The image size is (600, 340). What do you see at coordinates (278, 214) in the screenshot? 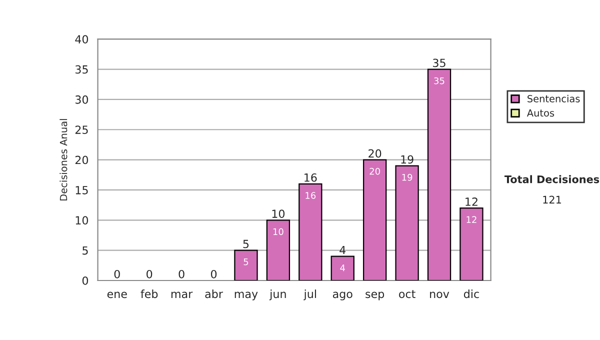
I see `total-label: 10` at bounding box center [278, 214].